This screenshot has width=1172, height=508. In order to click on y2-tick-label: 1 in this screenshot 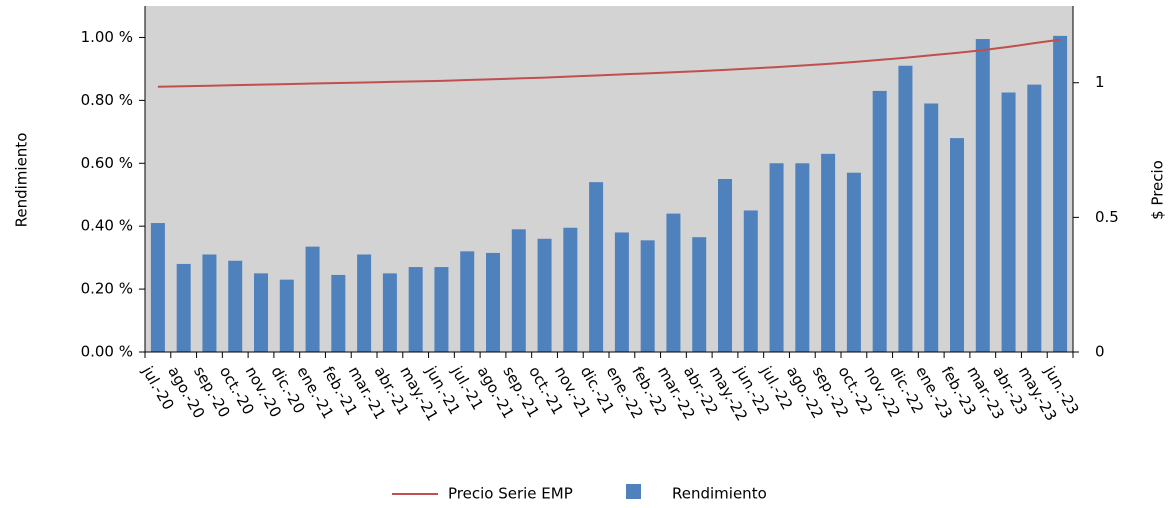, I will do `click(1100, 82)`.